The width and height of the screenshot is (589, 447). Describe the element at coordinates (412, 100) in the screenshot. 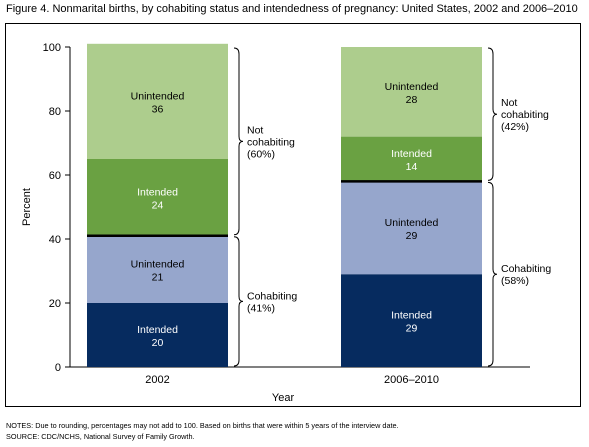

I see `segment-value: 28` at that location.